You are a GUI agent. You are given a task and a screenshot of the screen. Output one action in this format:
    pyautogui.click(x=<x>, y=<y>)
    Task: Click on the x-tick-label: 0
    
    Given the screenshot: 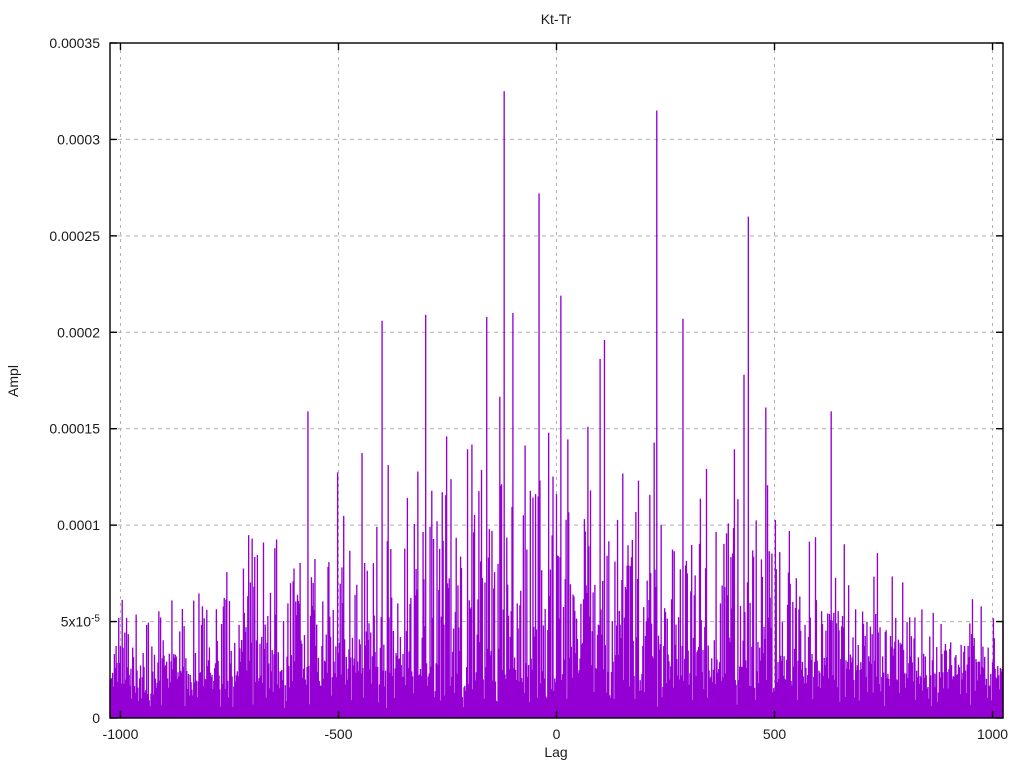 What is the action you would take?
    pyautogui.click(x=557, y=734)
    